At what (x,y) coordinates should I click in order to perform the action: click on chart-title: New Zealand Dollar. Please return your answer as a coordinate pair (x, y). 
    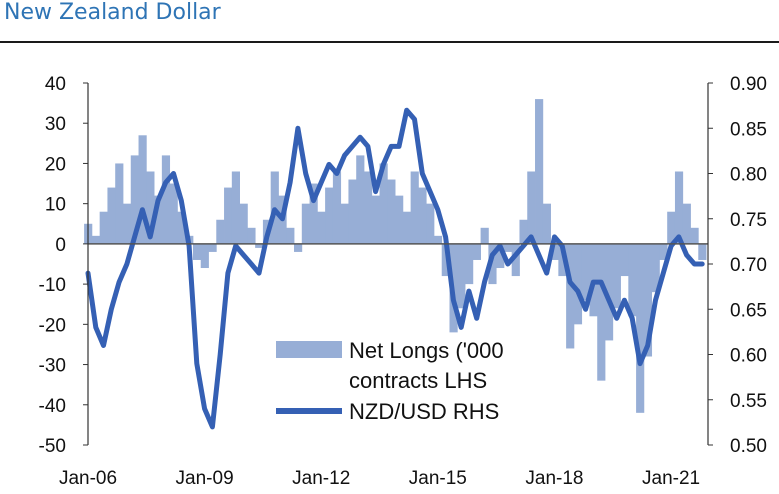
    Looking at the image, I should click on (112, 12).